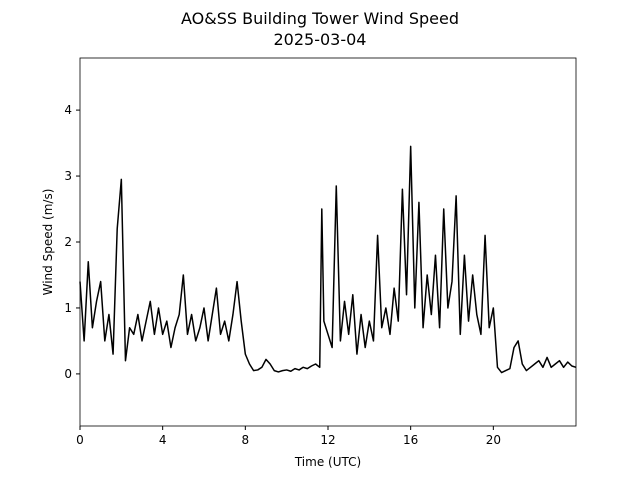  Describe the element at coordinates (163, 440) in the screenshot. I see `x-tick-label: 4` at that location.